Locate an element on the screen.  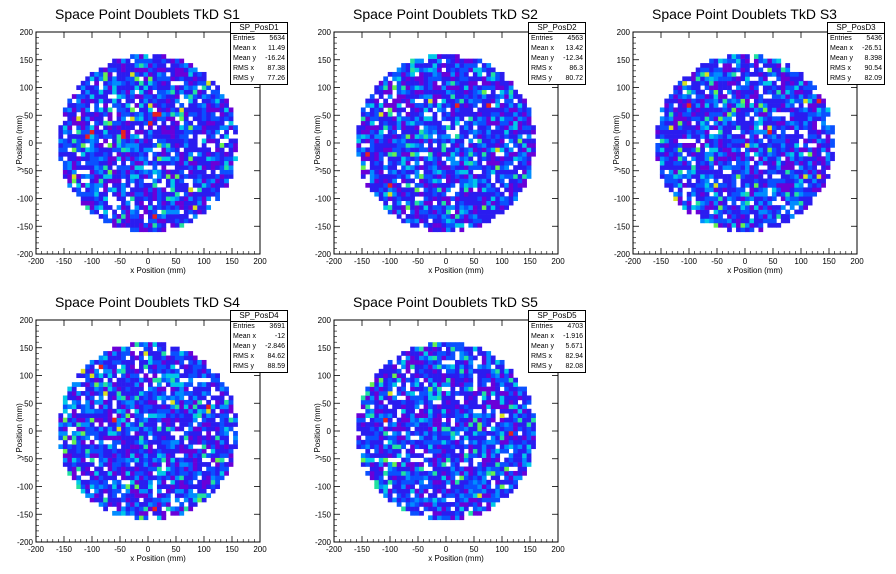
stats-row: Entries 5634 is located at coordinates (259, 39).